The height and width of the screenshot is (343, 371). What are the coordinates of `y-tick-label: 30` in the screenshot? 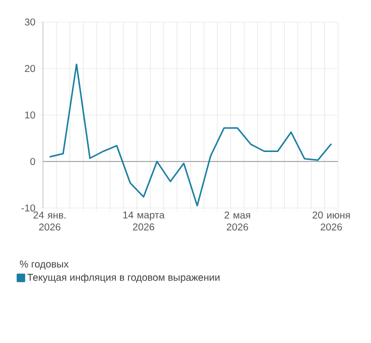 It's located at (30, 22).